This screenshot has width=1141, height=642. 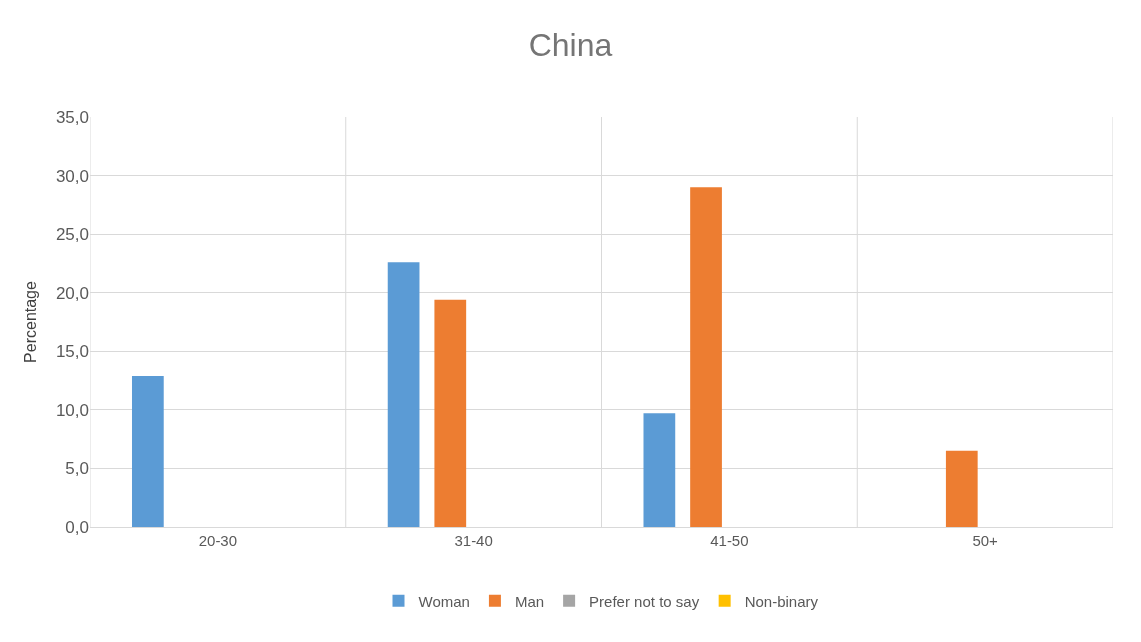 What do you see at coordinates (570, 45) in the screenshot?
I see `chart-title: China` at bounding box center [570, 45].